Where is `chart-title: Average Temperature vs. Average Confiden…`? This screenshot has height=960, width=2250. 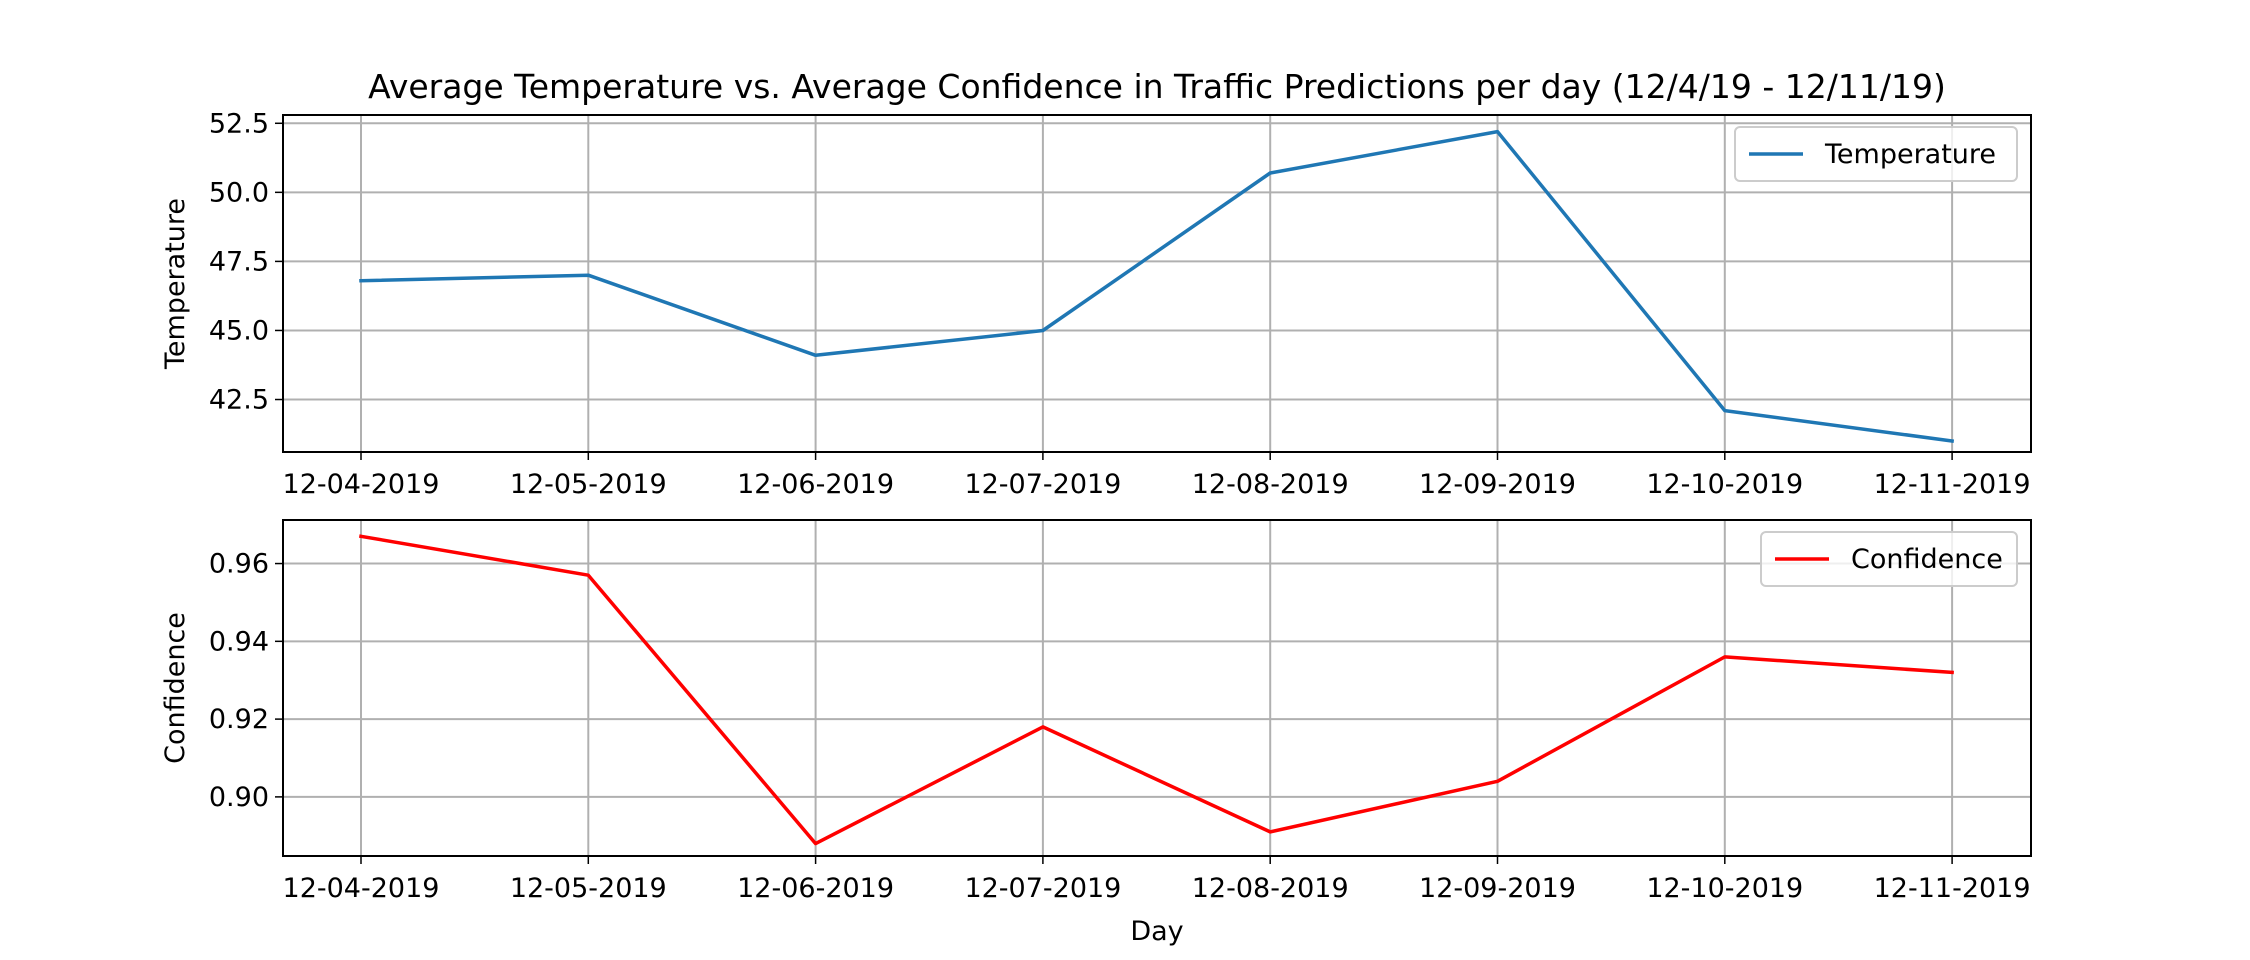 chart-title: Average Temperature vs. Average Confiden… is located at coordinates (1157, 86).